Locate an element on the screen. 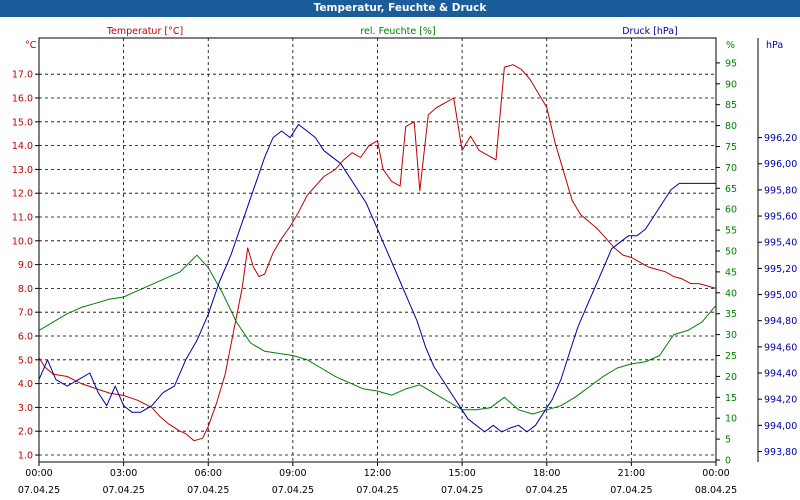 This screenshot has width=800, height=500. humidity-tick-label: 30 is located at coordinates (731, 335).